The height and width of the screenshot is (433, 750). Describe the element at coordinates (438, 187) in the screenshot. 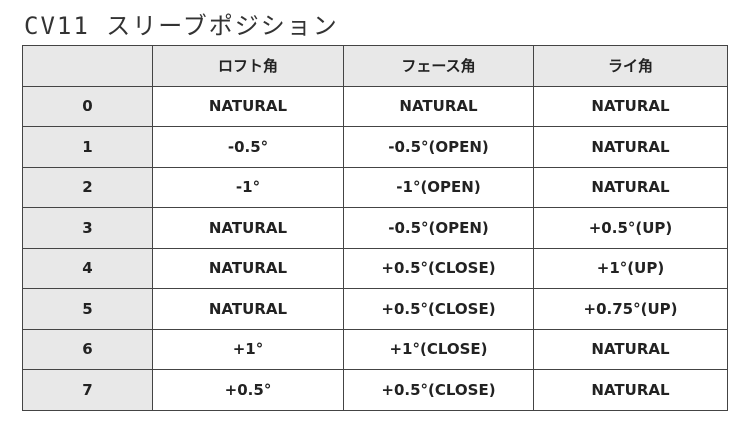

I see `cell-face: -1°(OPEN)` at that location.